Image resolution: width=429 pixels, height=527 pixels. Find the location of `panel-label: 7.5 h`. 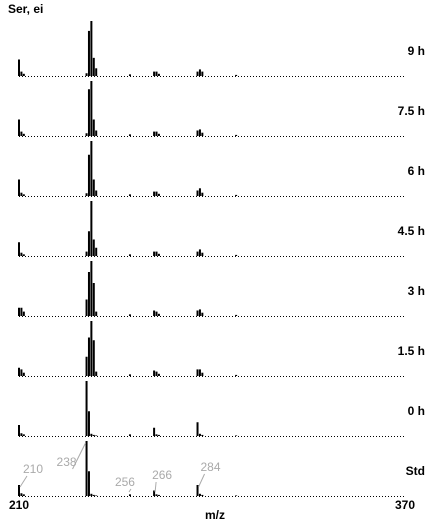

panel-label: 7.5 h is located at coordinates (411, 111).